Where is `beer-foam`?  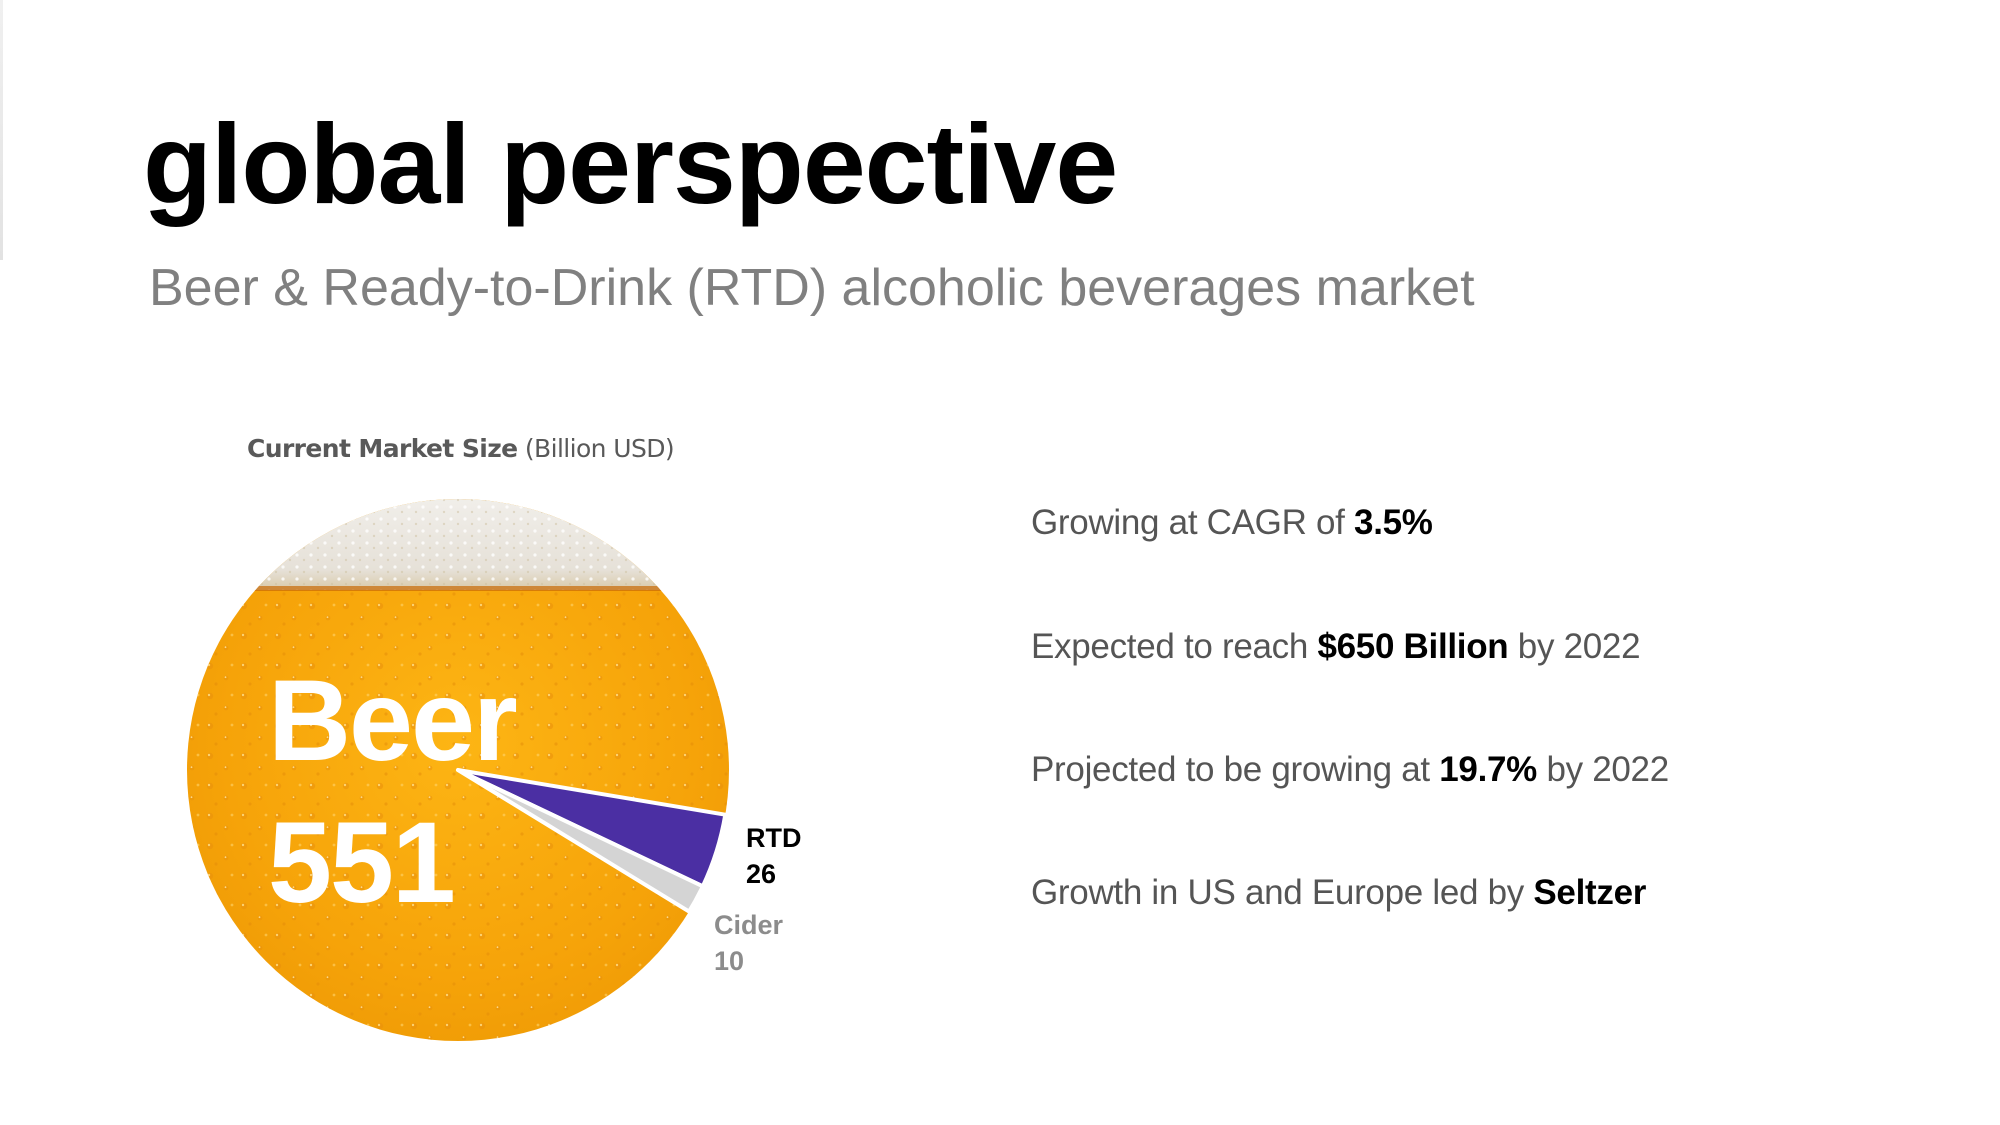 beer-foam is located at coordinates (458, 544).